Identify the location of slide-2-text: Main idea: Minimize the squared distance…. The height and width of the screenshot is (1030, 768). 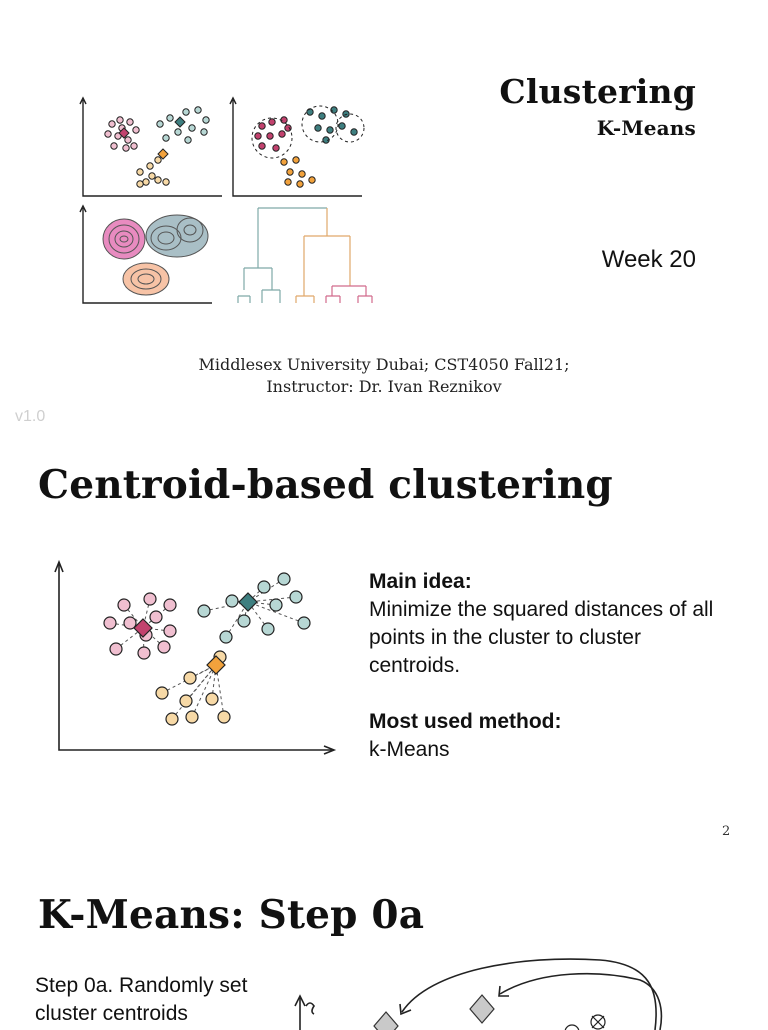
(549, 666).